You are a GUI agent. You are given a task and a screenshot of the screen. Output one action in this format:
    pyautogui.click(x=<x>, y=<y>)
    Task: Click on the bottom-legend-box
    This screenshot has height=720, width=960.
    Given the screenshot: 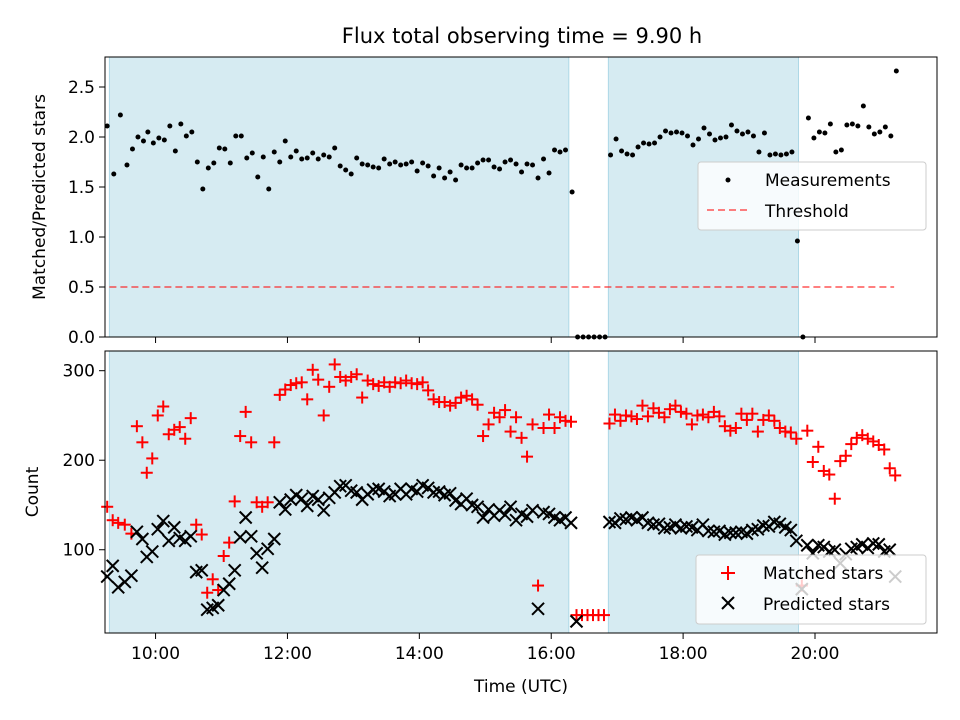 What is the action you would take?
    pyautogui.click(x=811, y=589)
    